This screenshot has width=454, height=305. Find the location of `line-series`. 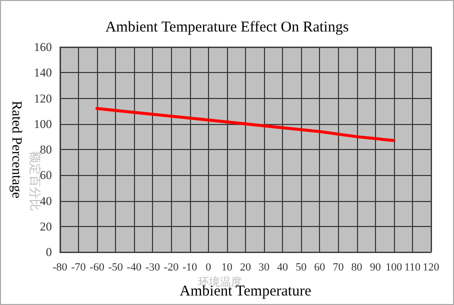

line-series is located at coordinates (246, 124).